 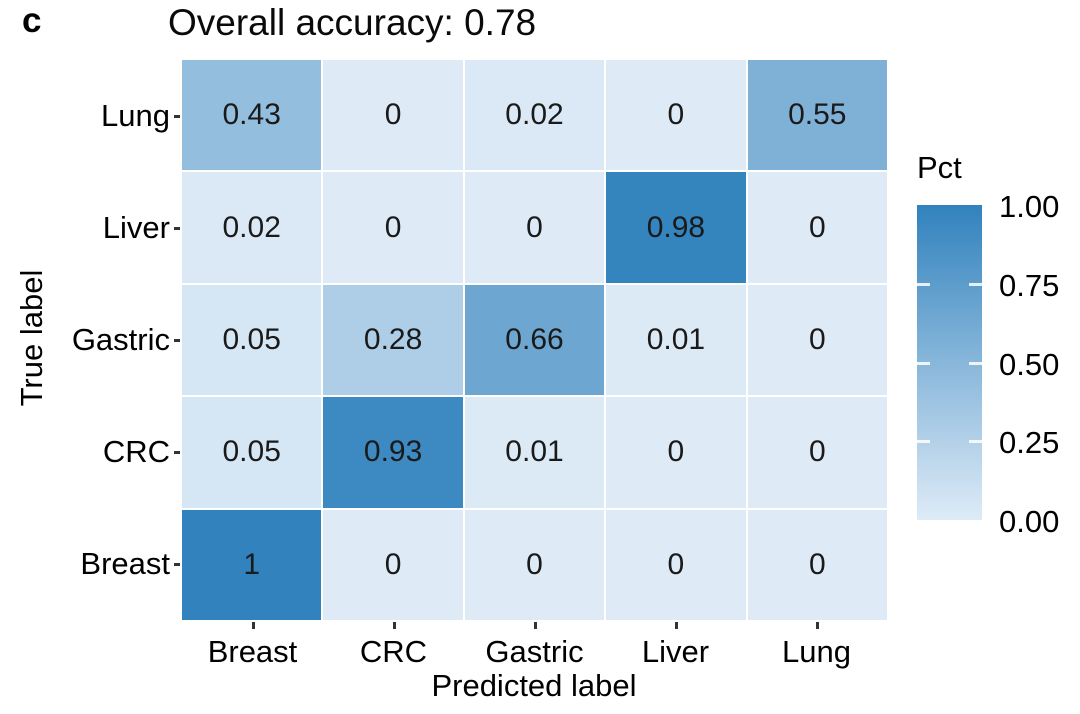 What do you see at coordinates (534, 651) in the screenshot?
I see `x-tick-label: Gastric` at bounding box center [534, 651].